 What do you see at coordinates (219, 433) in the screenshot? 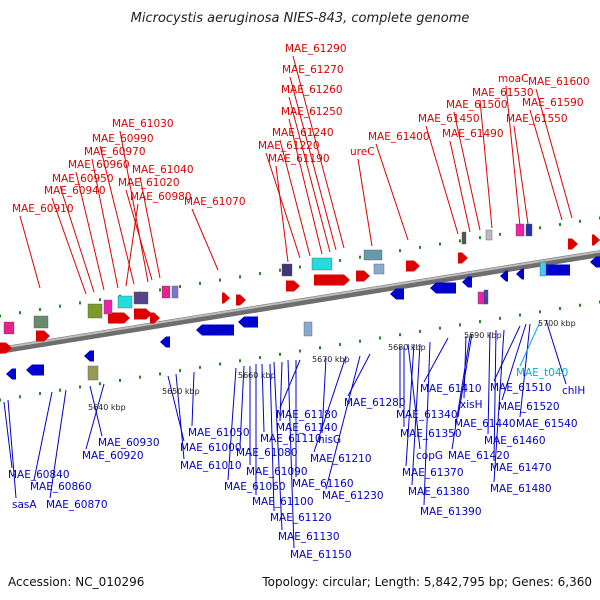
I see `gene-label-reverse: MAE_61050` at bounding box center [219, 433].